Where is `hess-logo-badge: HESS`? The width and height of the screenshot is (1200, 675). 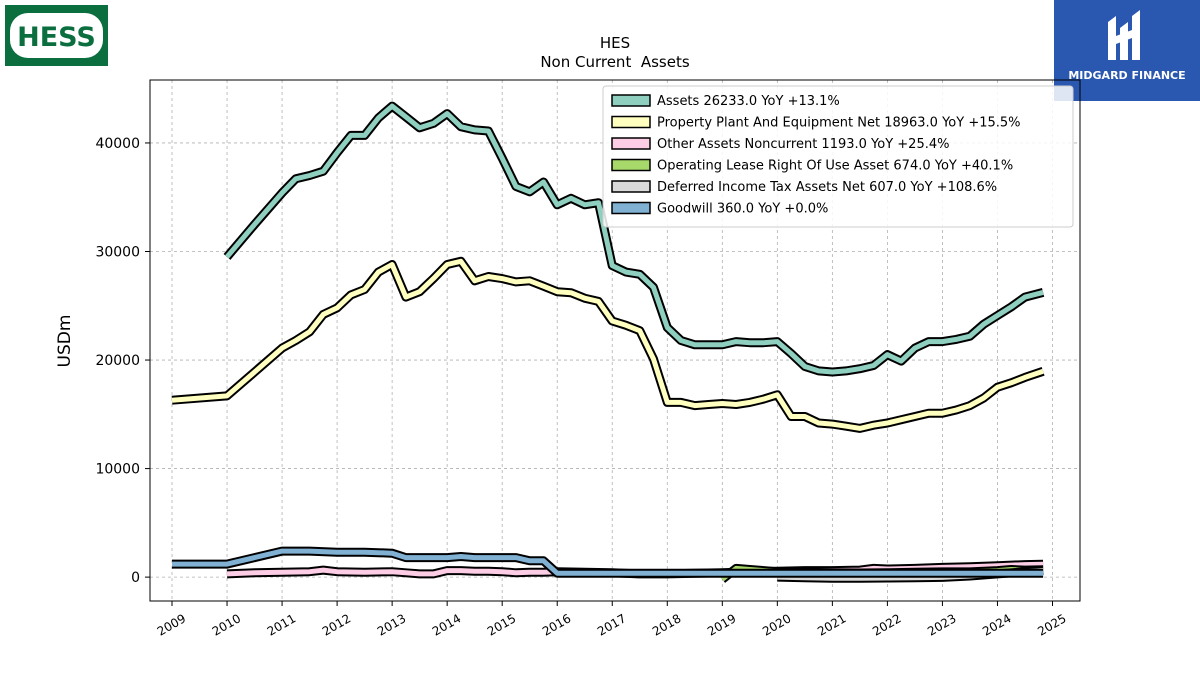
hess-logo-badge: HESS is located at coordinates (56, 35).